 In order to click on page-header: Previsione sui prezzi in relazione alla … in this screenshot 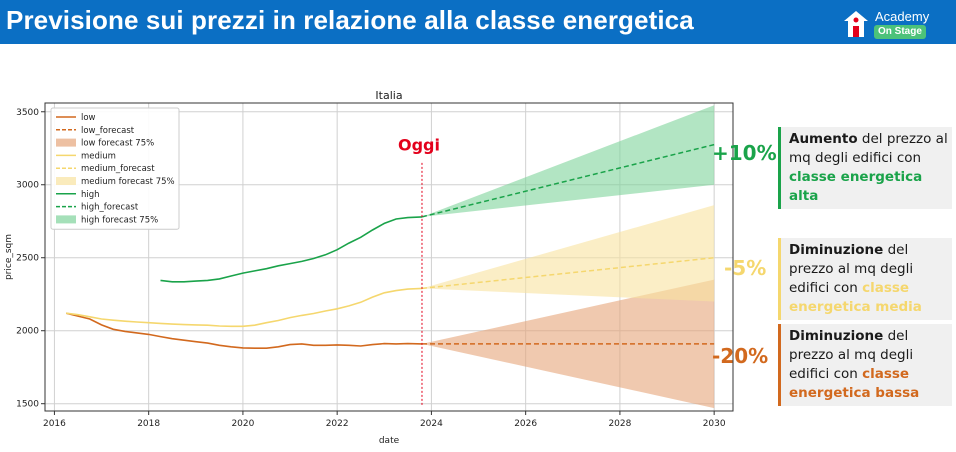, I will do `click(478, 22)`.